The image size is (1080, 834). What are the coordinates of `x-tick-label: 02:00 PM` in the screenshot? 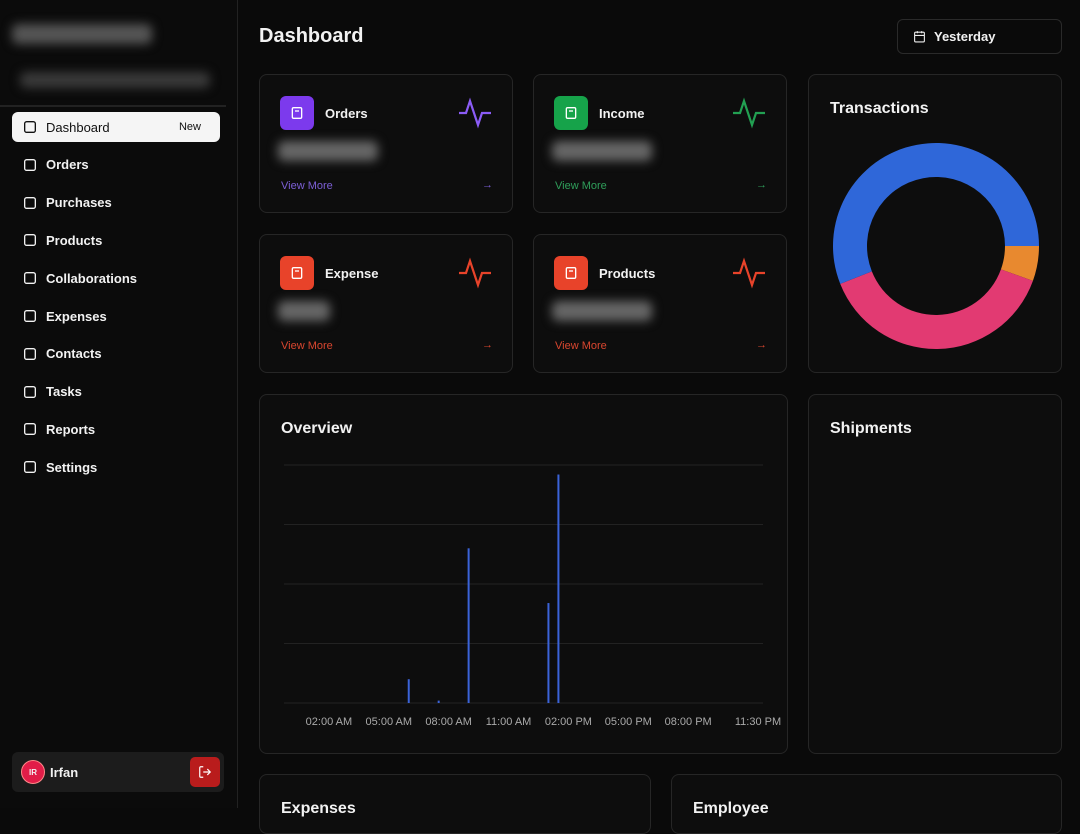 It's located at (568, 722).